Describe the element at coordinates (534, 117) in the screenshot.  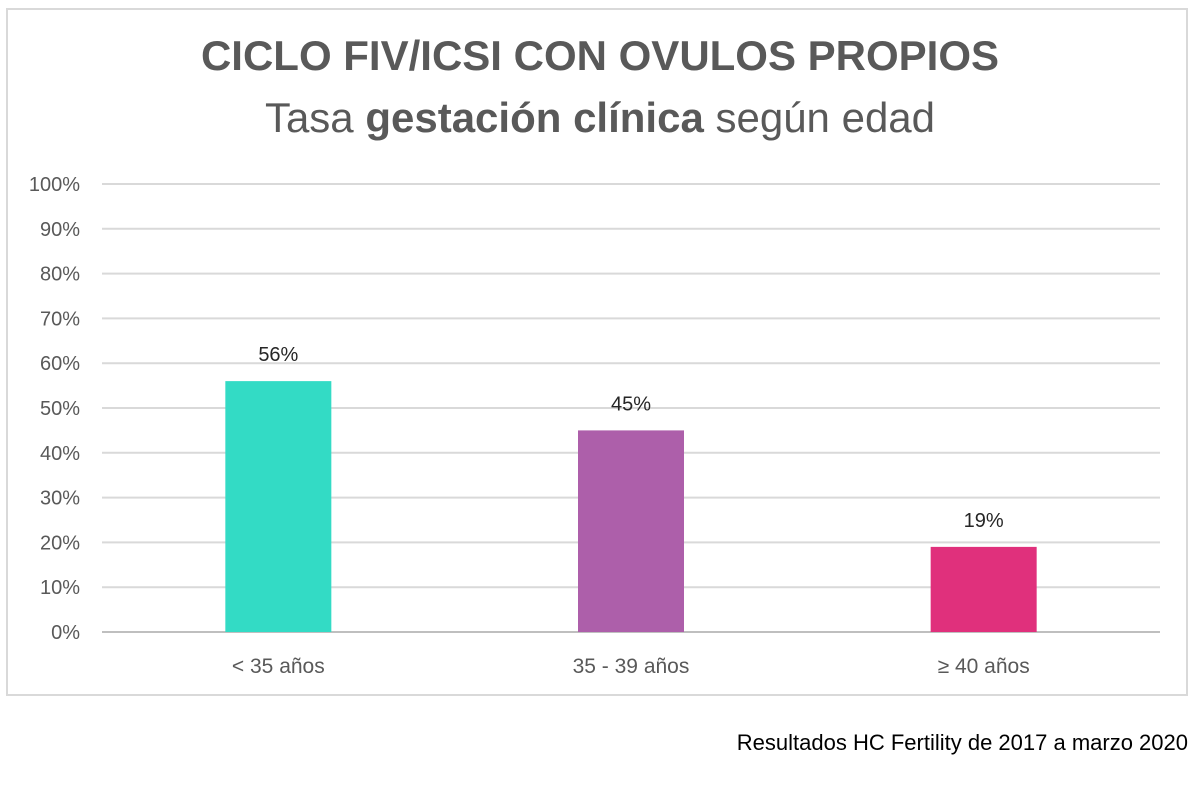
I see `subtitle-part-2: gestación clínica` at that location.